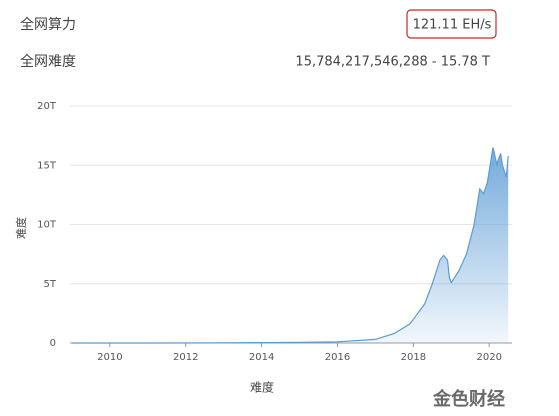 This screenshot has height=416, width=559. What do you see at coordinates (262, 387) in the screenshot?
I see `x-axis-title: 难度` at bounding box center [262, 387].